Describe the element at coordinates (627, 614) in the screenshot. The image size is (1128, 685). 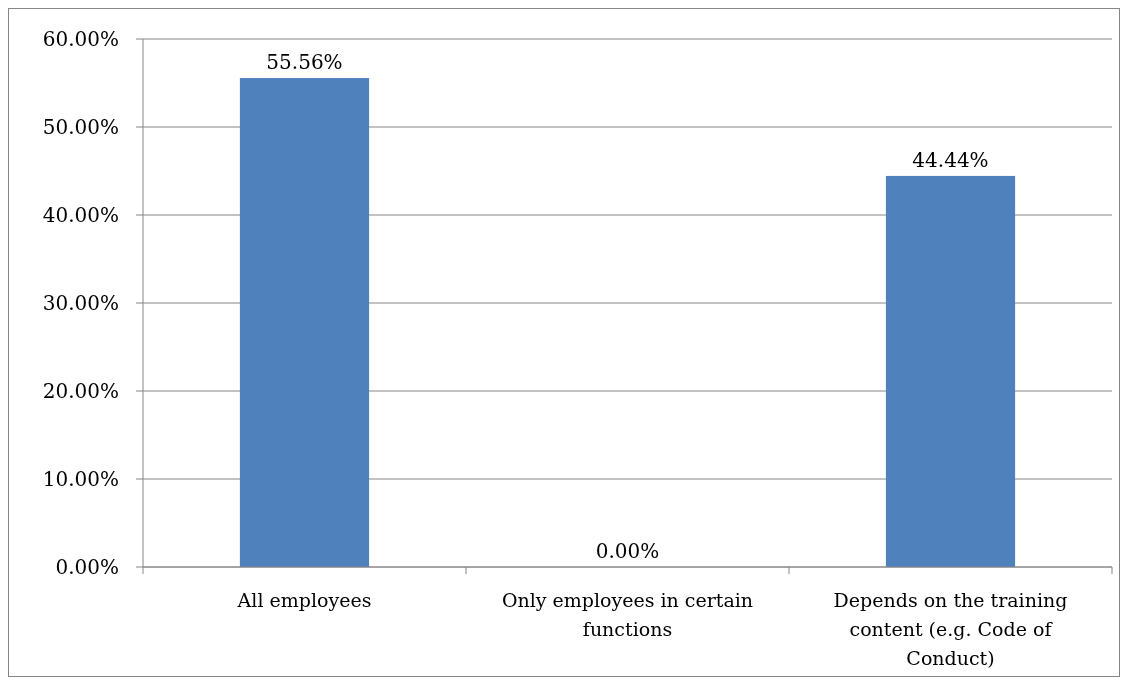
I see `x-tick-label: Only employees in certain functions` at that location.